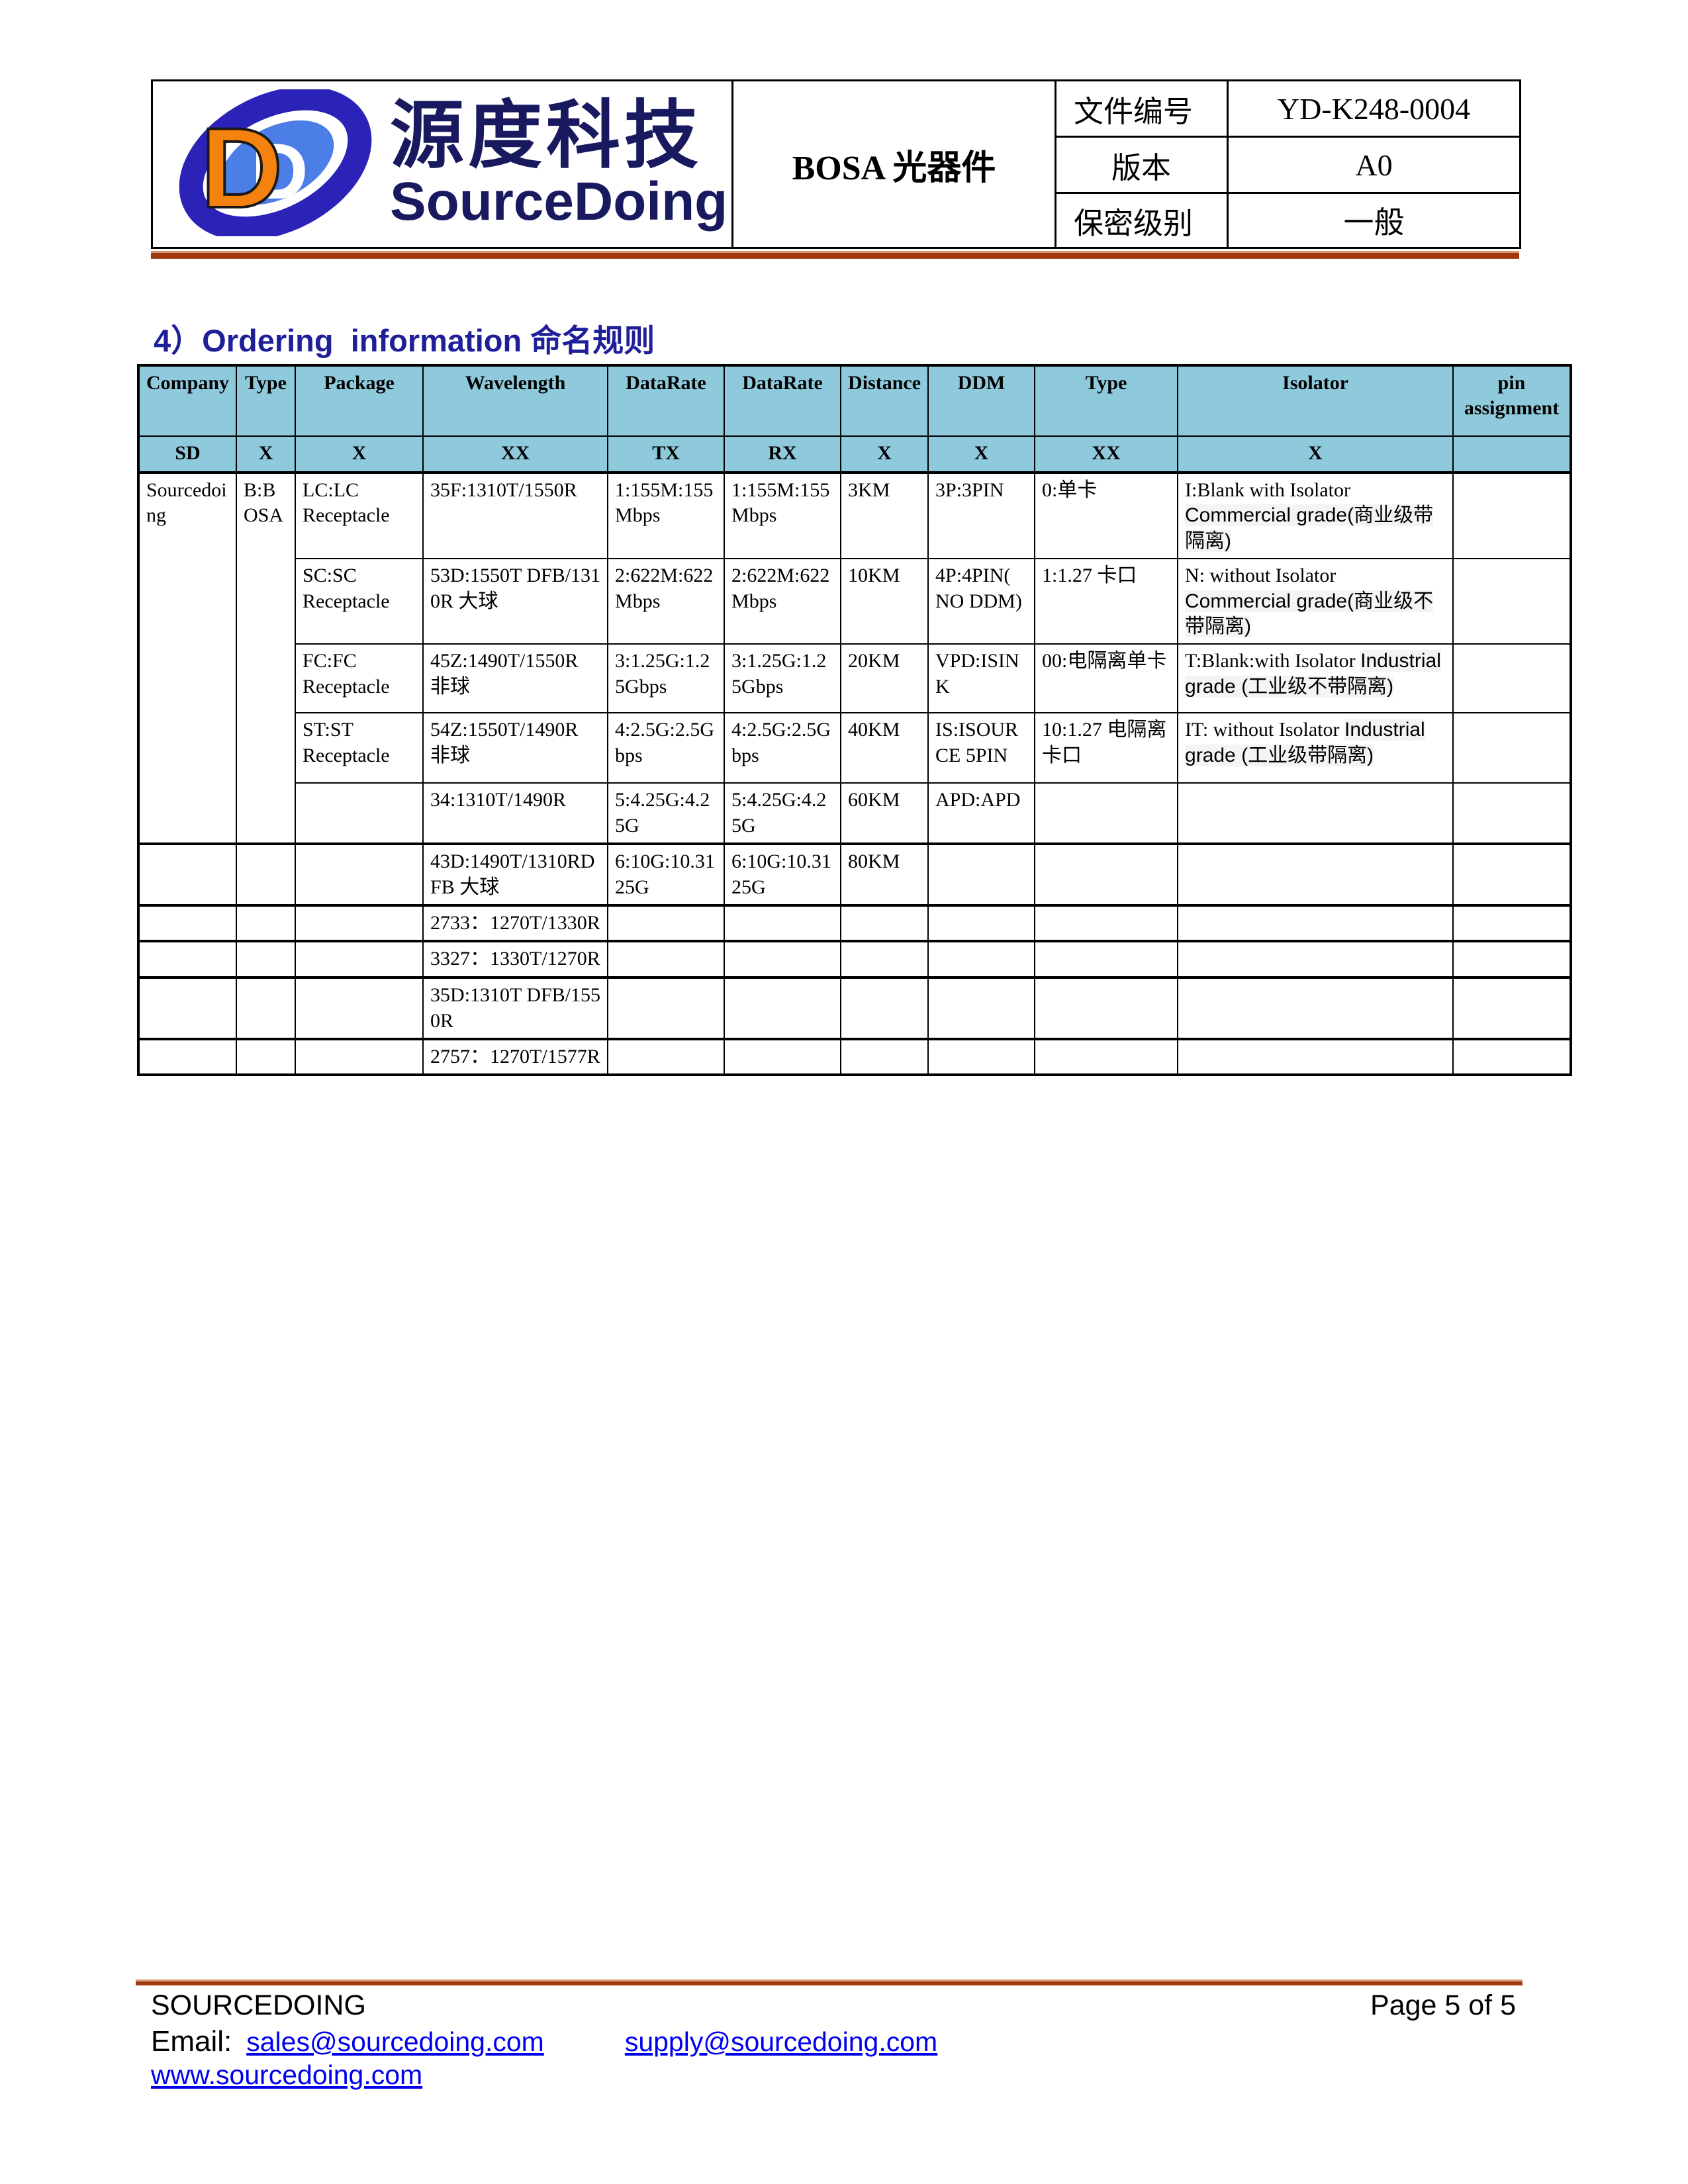 The image size is (1688, 2184). Describe the element at coordinates (515, 748) in the screenshot. I see `cell-wavelength: 54Z:1550T/1490R 非球` at that location.